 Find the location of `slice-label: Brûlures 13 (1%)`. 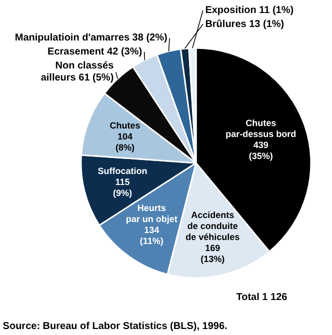

slice-label: Brûlures 13 (1%) is located at coordinates (244, 24).